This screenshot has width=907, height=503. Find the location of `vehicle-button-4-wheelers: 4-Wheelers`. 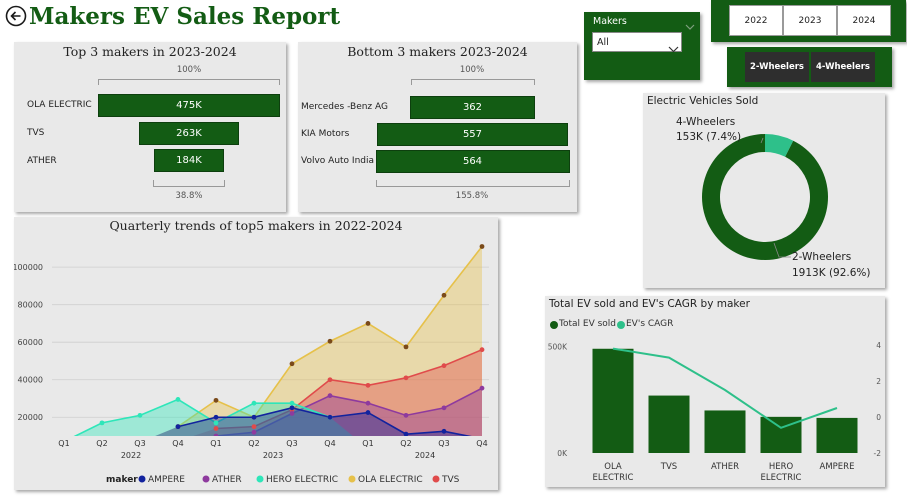

vehicle-button-4-wheelers: 4-Wheelers is located at coordinates (843, 67).